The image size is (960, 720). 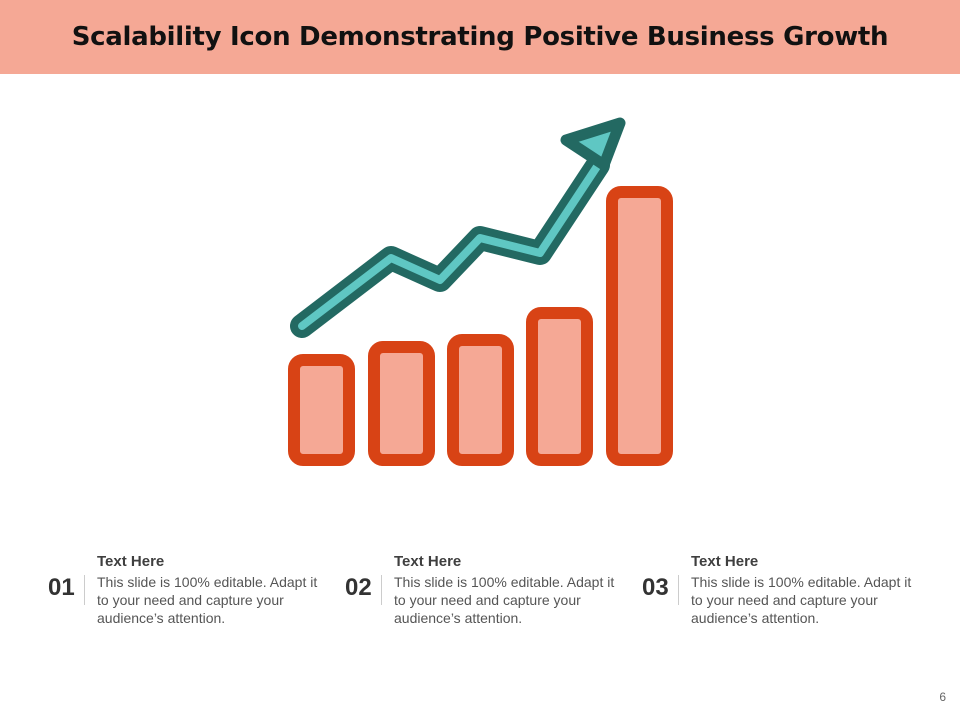 What do you see at coordinates (655, 587) in the screenshot?
I see `item-number: 03` at bounding box center [655, 587].